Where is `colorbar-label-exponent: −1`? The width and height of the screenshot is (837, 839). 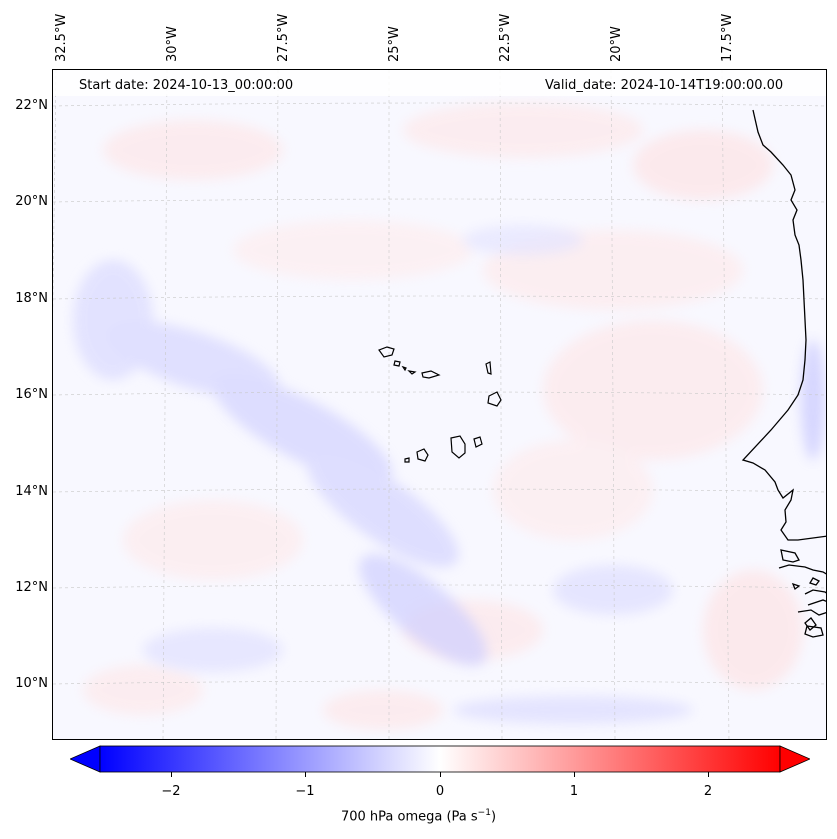
colorbar-label-exponent: −1 is located at coordinates (484, 813).